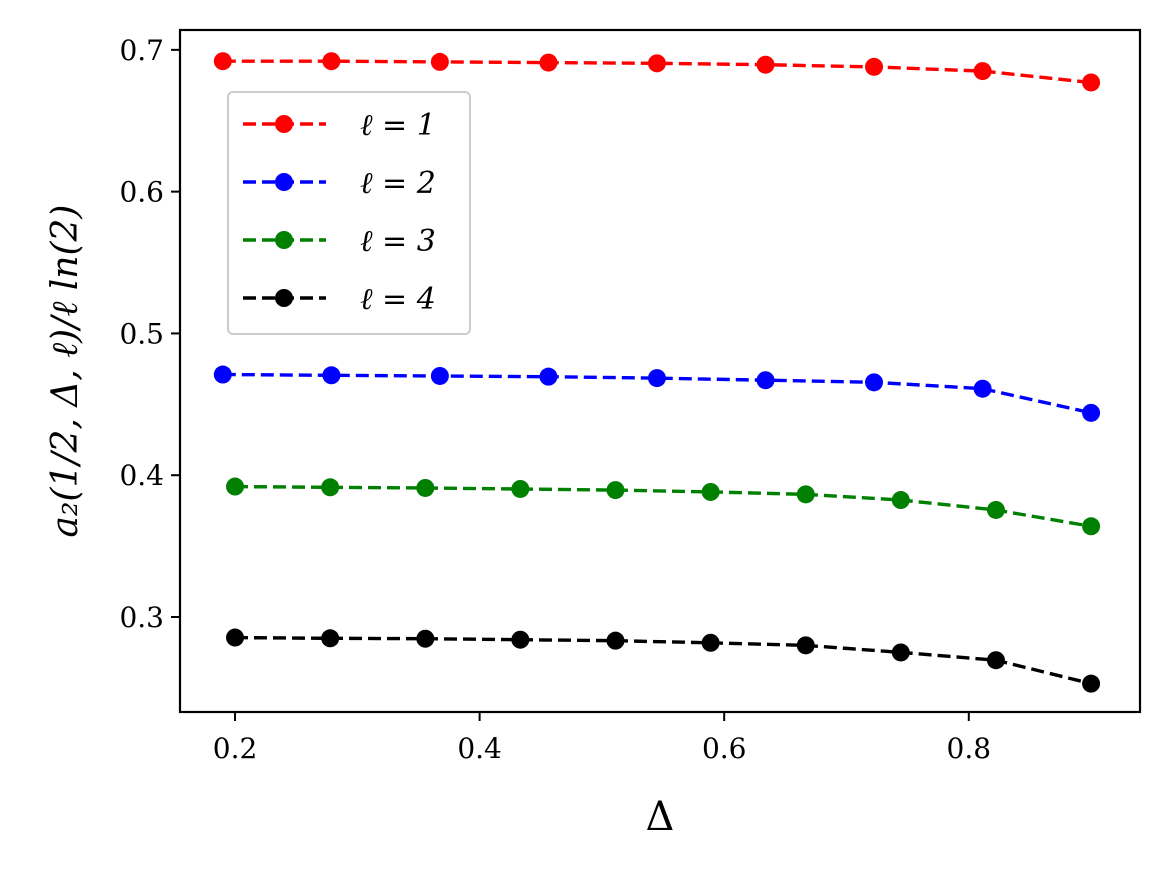  What do you see at coordinates (398, 125) in the screenshot?
I see `legend-label: ℓ = 1` at bounding box center [398, 125].